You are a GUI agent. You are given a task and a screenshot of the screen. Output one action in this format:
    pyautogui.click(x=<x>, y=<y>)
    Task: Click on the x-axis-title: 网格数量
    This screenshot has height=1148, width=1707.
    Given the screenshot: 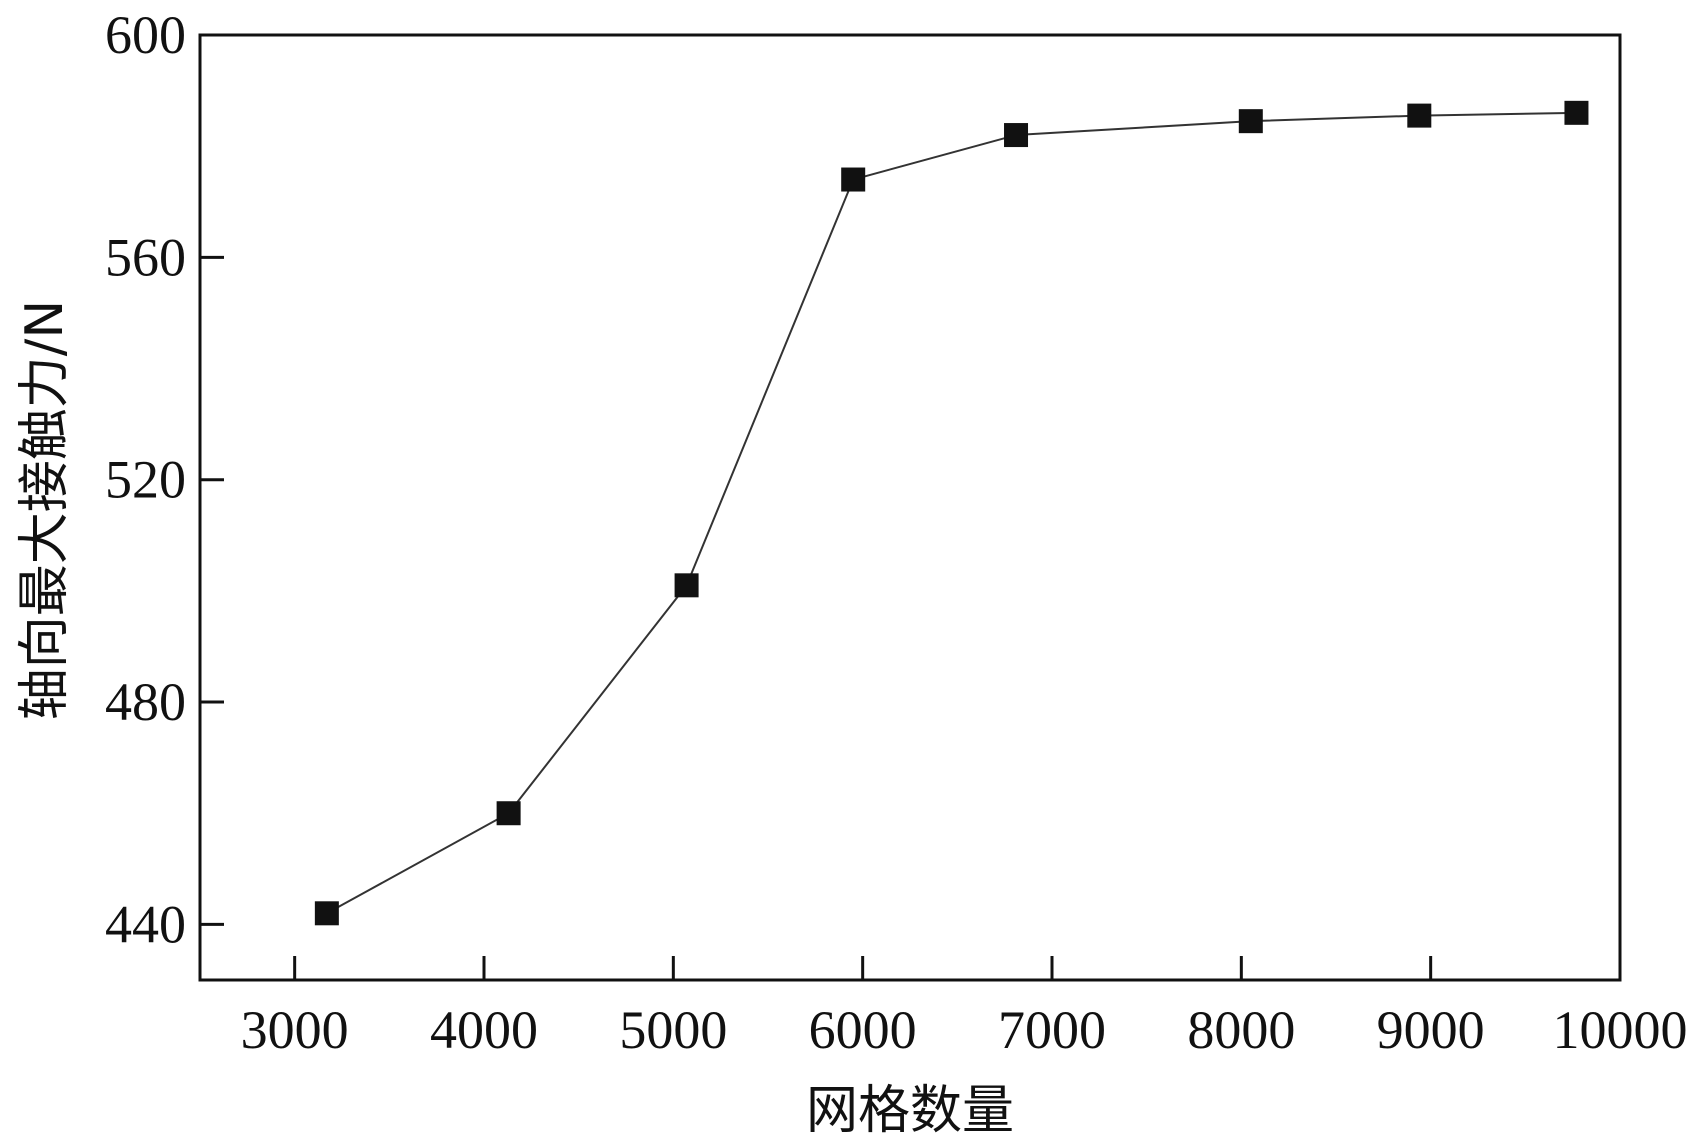 What is the action you would take?
    pyautogui.click(x=910, y=1111)
    